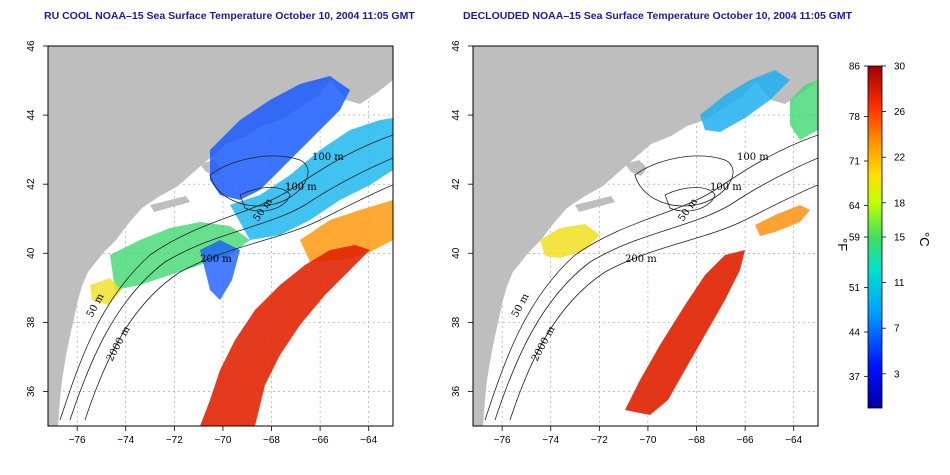 This screenshot has height=475, width=950. Describe the element at coordinates (855, 162) in the screenshot. I see `cb-fahrenheit-label-2: 71` at that location.